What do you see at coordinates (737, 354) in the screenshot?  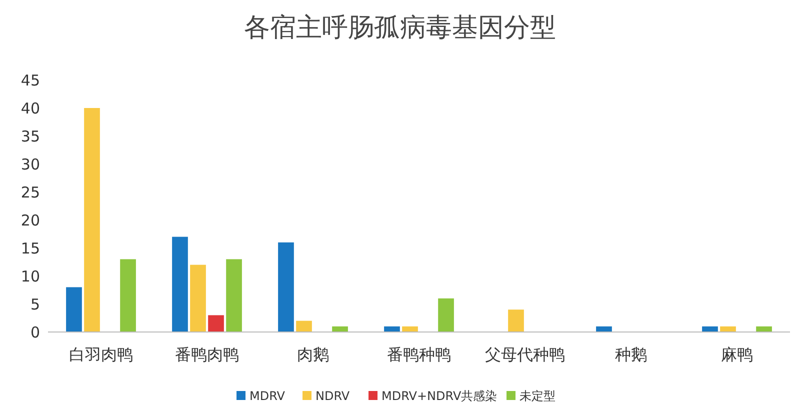 I see `x-tick-label: 麻鸭` at bounding box center [737, 354].